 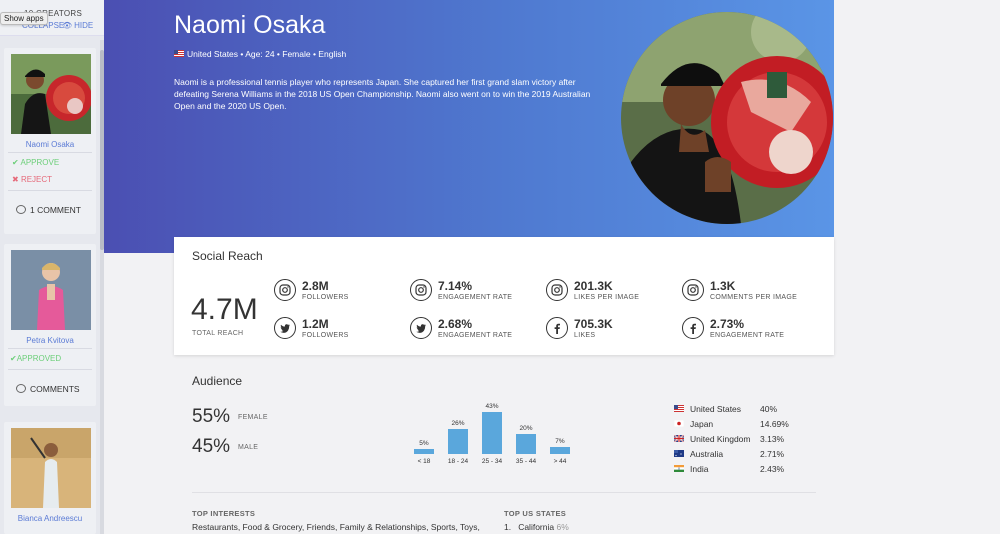 I want to click on stat-value: 1.3K, so click(x=723, y=286).